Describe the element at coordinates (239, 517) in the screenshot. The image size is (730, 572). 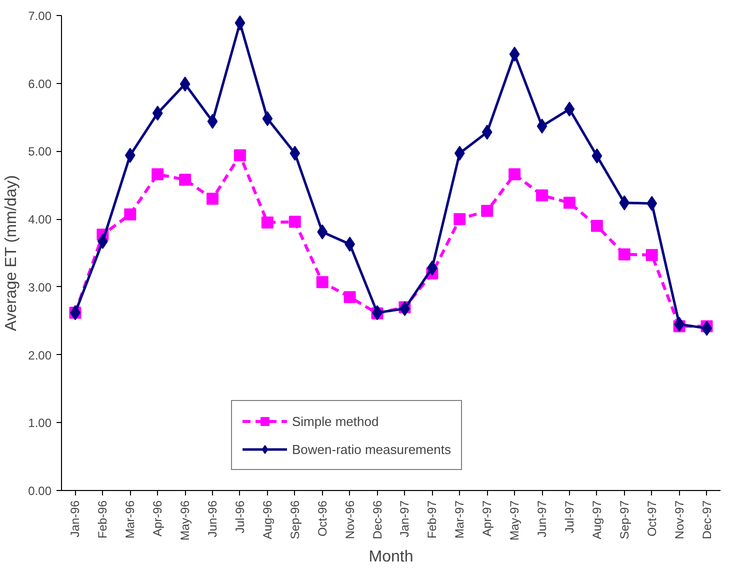
I see `x-tick-label: Jul-96` at that location.